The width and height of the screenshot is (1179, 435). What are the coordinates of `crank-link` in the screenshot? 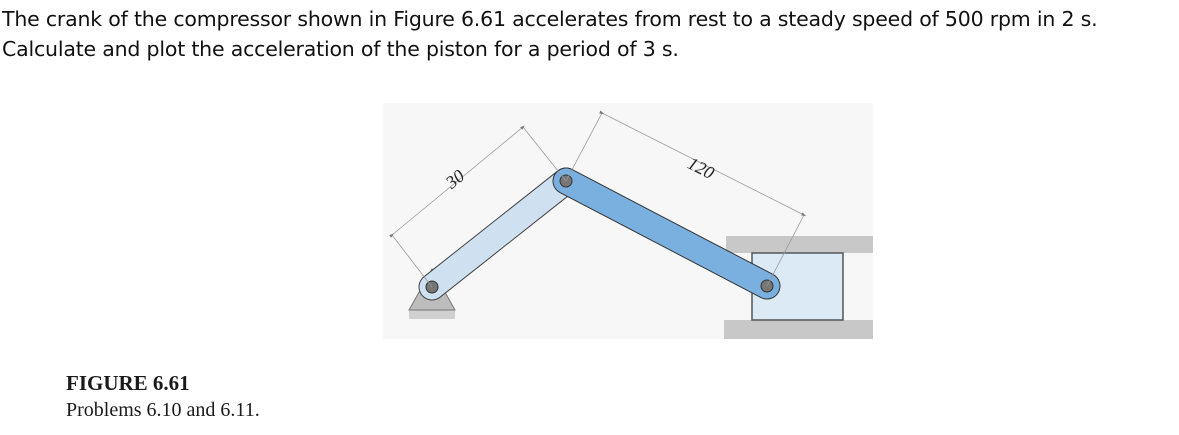 It's located at (499, 234).